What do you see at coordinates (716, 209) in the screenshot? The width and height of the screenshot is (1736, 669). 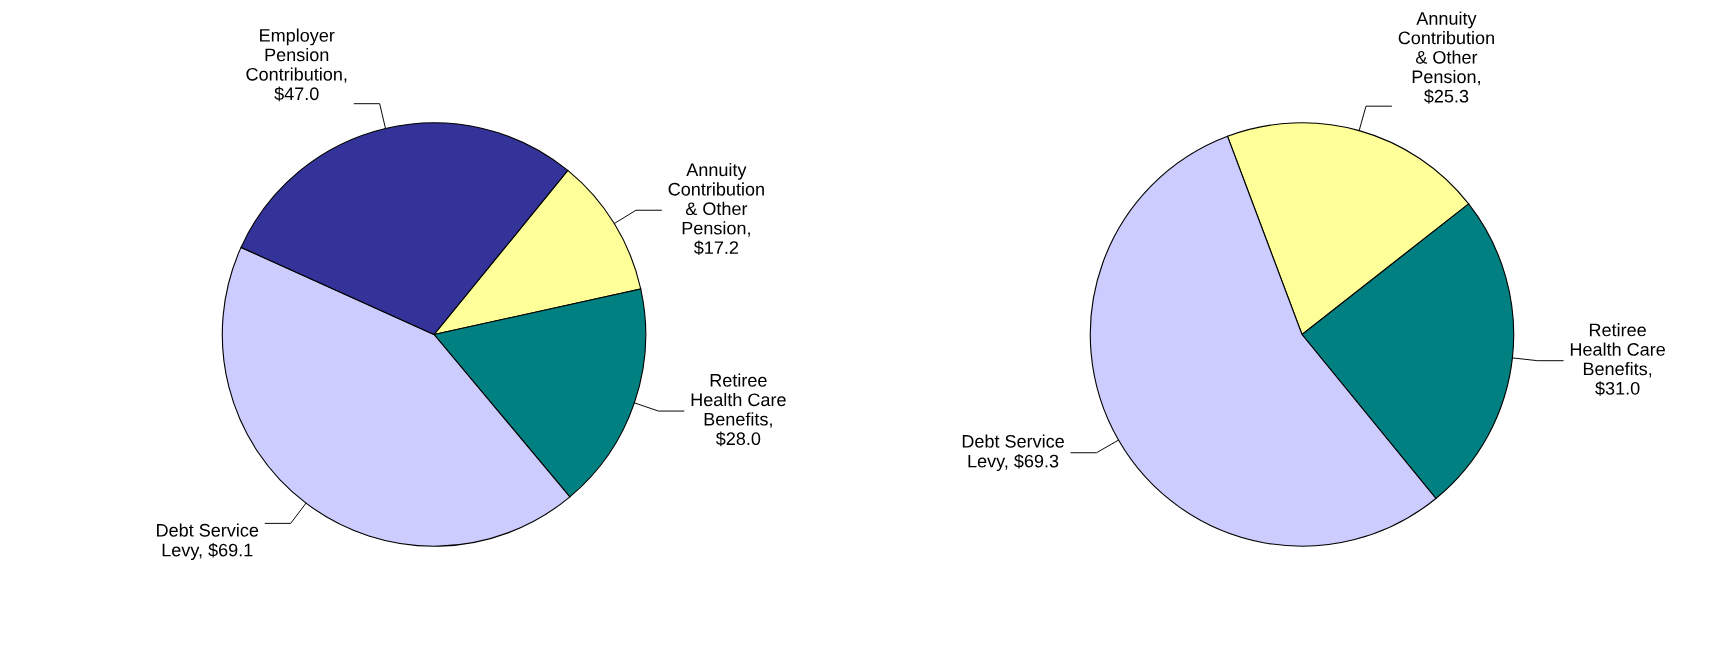 I see `slice-label: Annuity Contribution & Other Pension, $17.2` at bounding box center [716, 209].